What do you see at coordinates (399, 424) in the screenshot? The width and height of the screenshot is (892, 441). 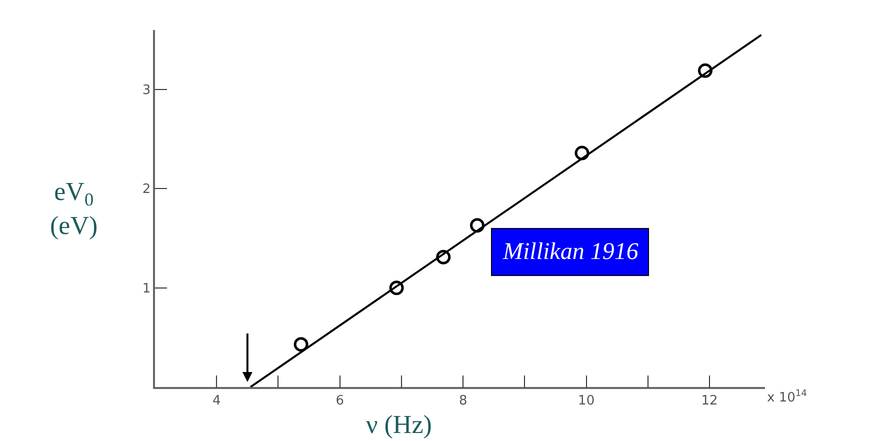 I see `x-axis-title: ν (Hz)` at bounding box center [399, 424].